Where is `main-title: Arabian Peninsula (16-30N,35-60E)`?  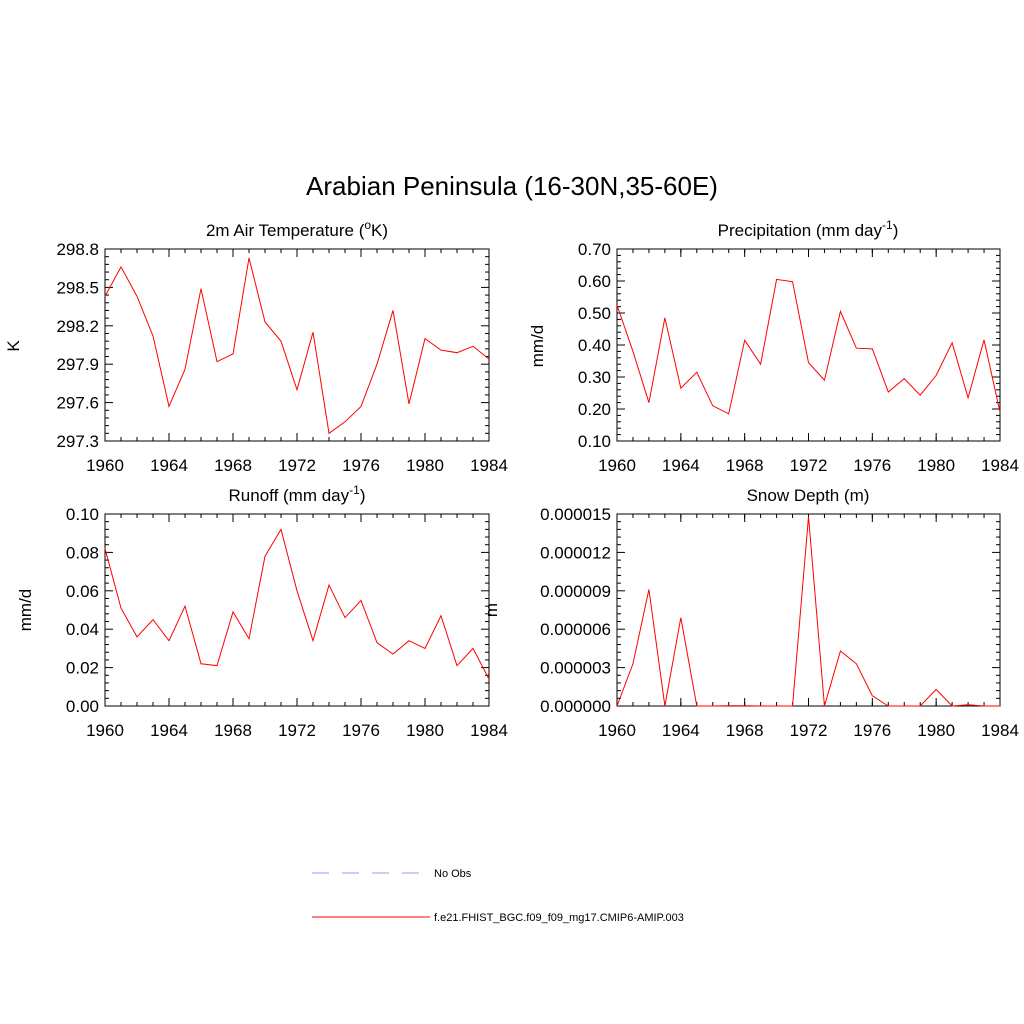
main-title: Arabian Peninsula (16-30N,35-60E) is located at coordinates (512, 186).